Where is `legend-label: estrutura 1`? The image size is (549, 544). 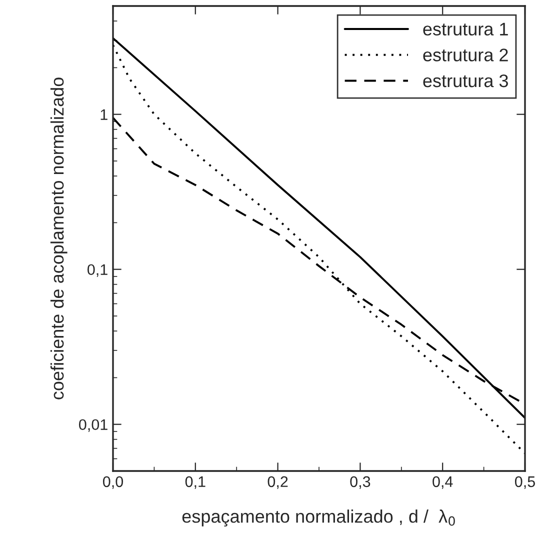
legend-label: estrutura 1 is located at coordinates (465, 29).